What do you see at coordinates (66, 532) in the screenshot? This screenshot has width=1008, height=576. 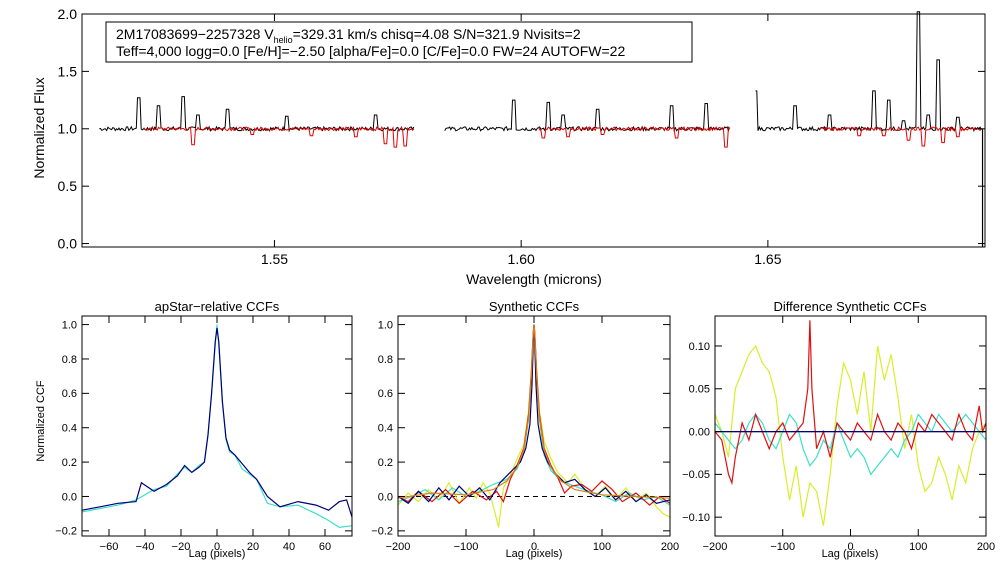 I see `ccf-p1-y-tick-label: −0.2` at bounding box center [66, 532].